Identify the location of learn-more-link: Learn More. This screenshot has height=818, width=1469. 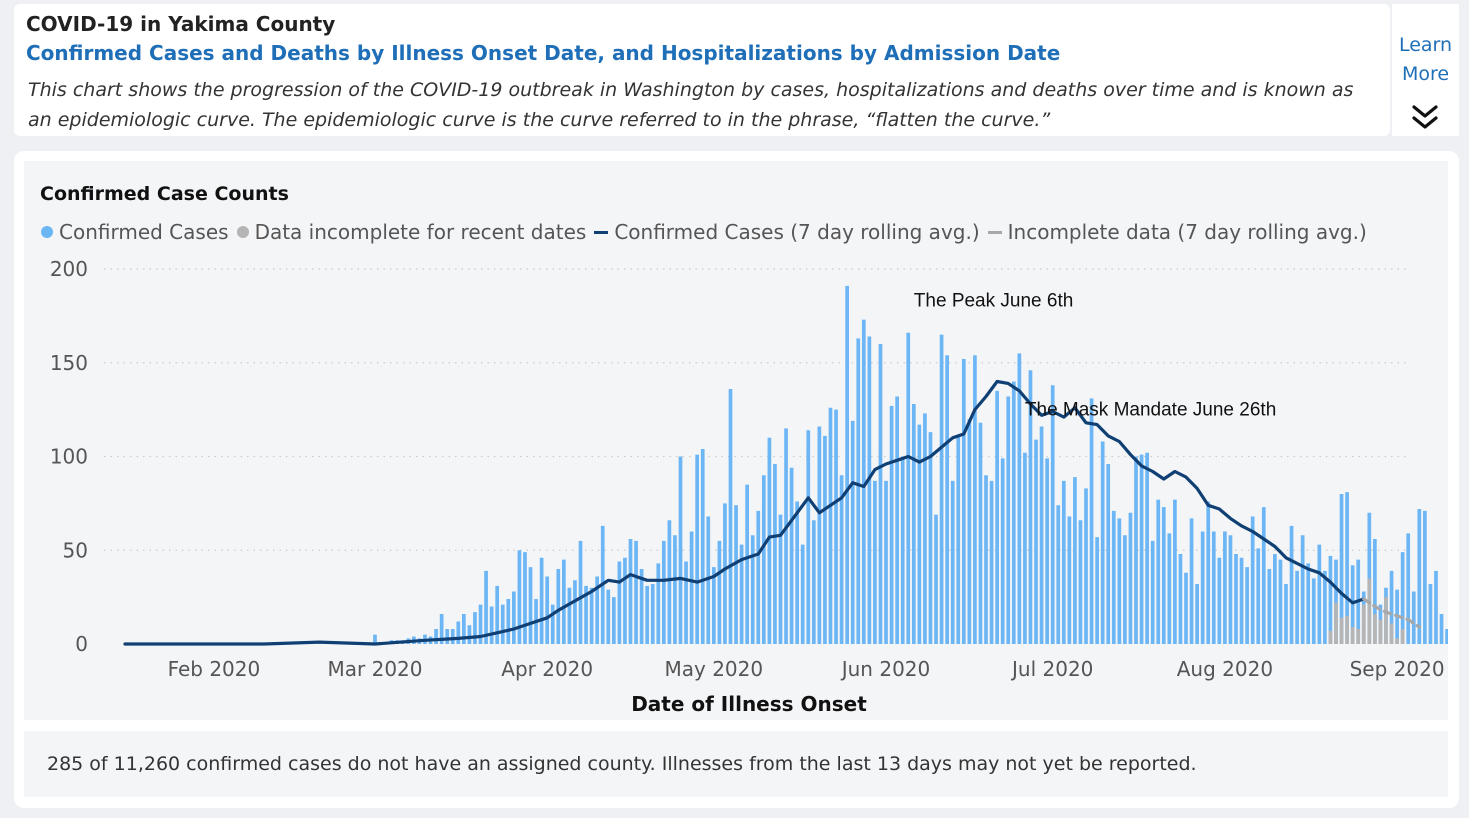
(1425, 59).